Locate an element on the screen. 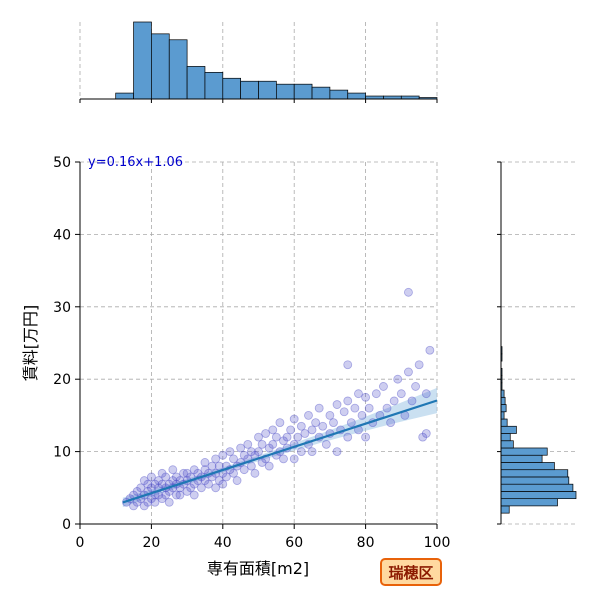  district-badge: 瑞穂区 is located at coordinates (411, 572).